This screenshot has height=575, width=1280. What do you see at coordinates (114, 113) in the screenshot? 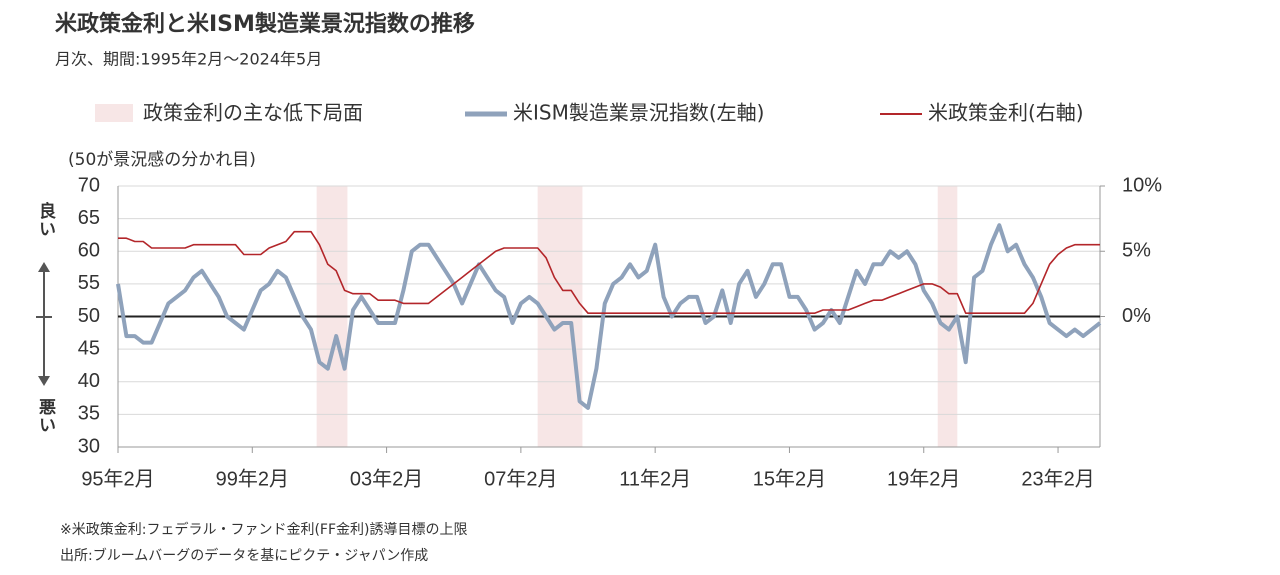
I see `legend-swatch` at bounding box center [114, 113].